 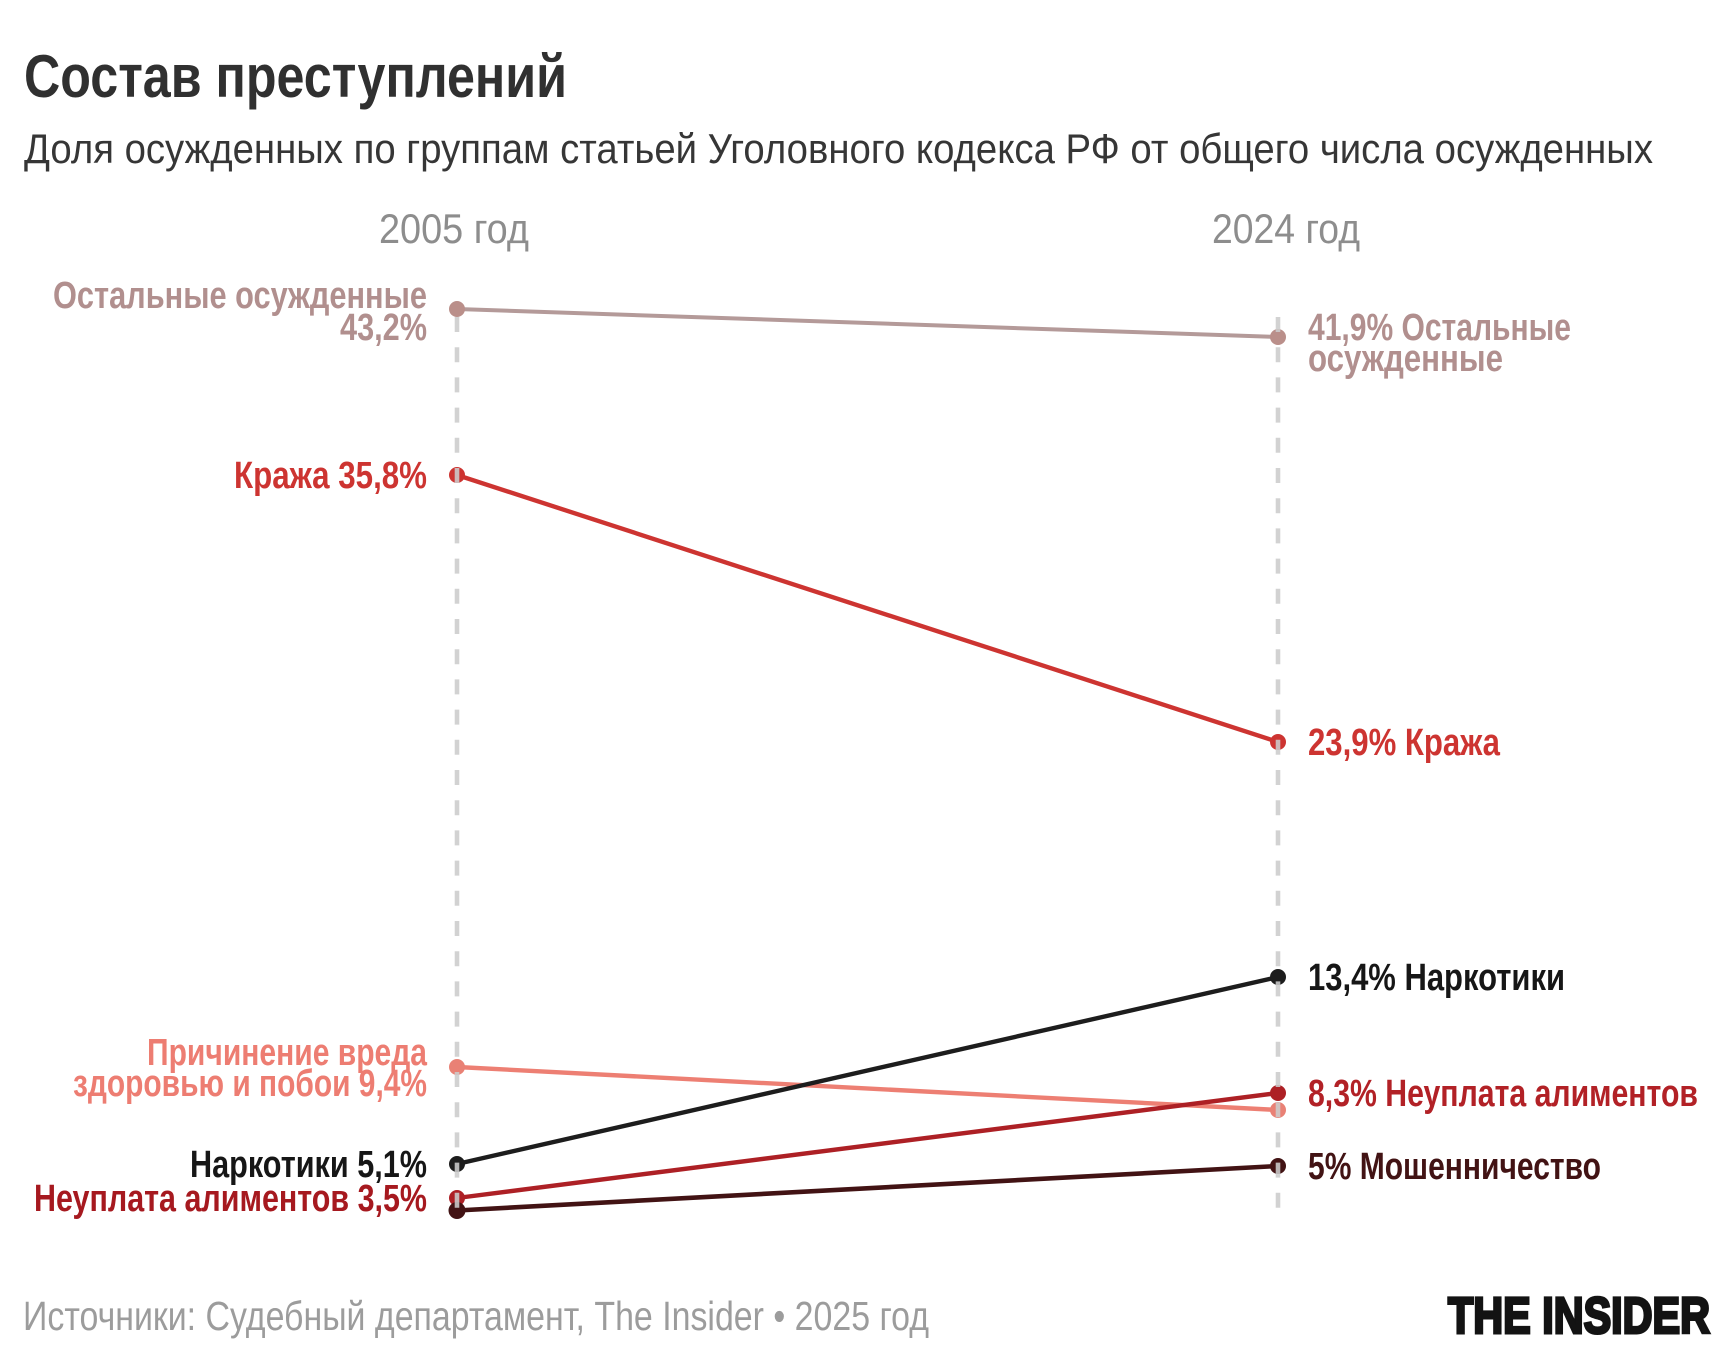 I want to click on svg-text: THE INSIDER, so click(x=1579, y=1315).